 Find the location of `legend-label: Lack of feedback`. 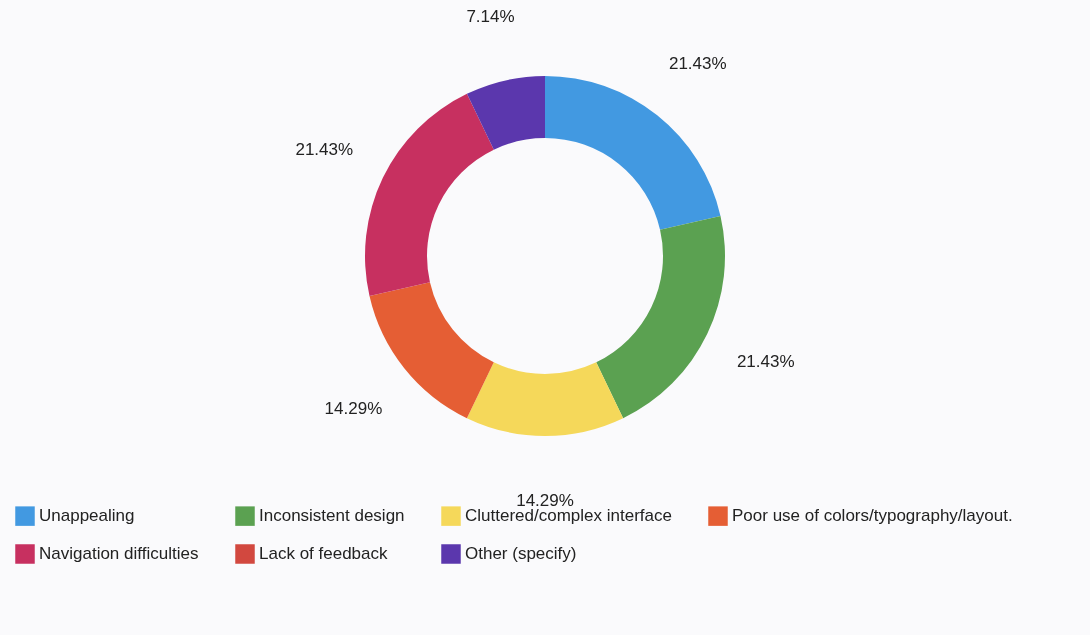

legend-label: Lack of feedback is located at coordinates (324, 553).